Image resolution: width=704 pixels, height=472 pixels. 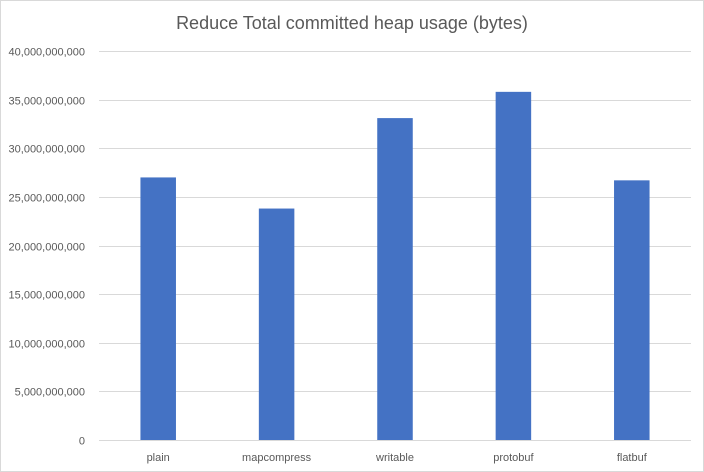 What do you see at coordinates (47, 102) in the screenshot?
I see `y-tick-label: 35,000,000,000` at bounding box center [47, 102].